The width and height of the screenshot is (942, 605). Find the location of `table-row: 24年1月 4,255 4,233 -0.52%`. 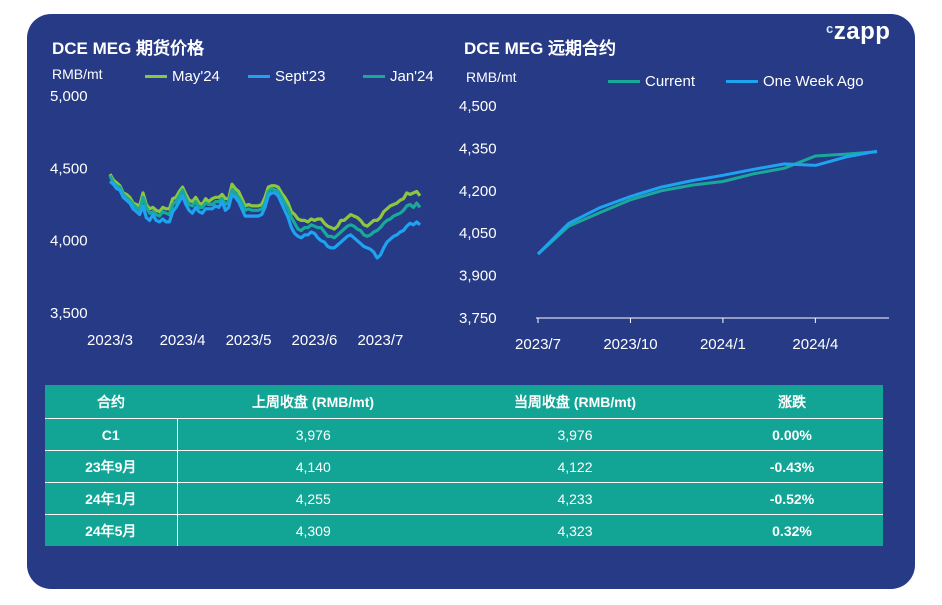

table-row: 24年1月 4,255 4,233 -0.52% is located at coordinates (464, 498).